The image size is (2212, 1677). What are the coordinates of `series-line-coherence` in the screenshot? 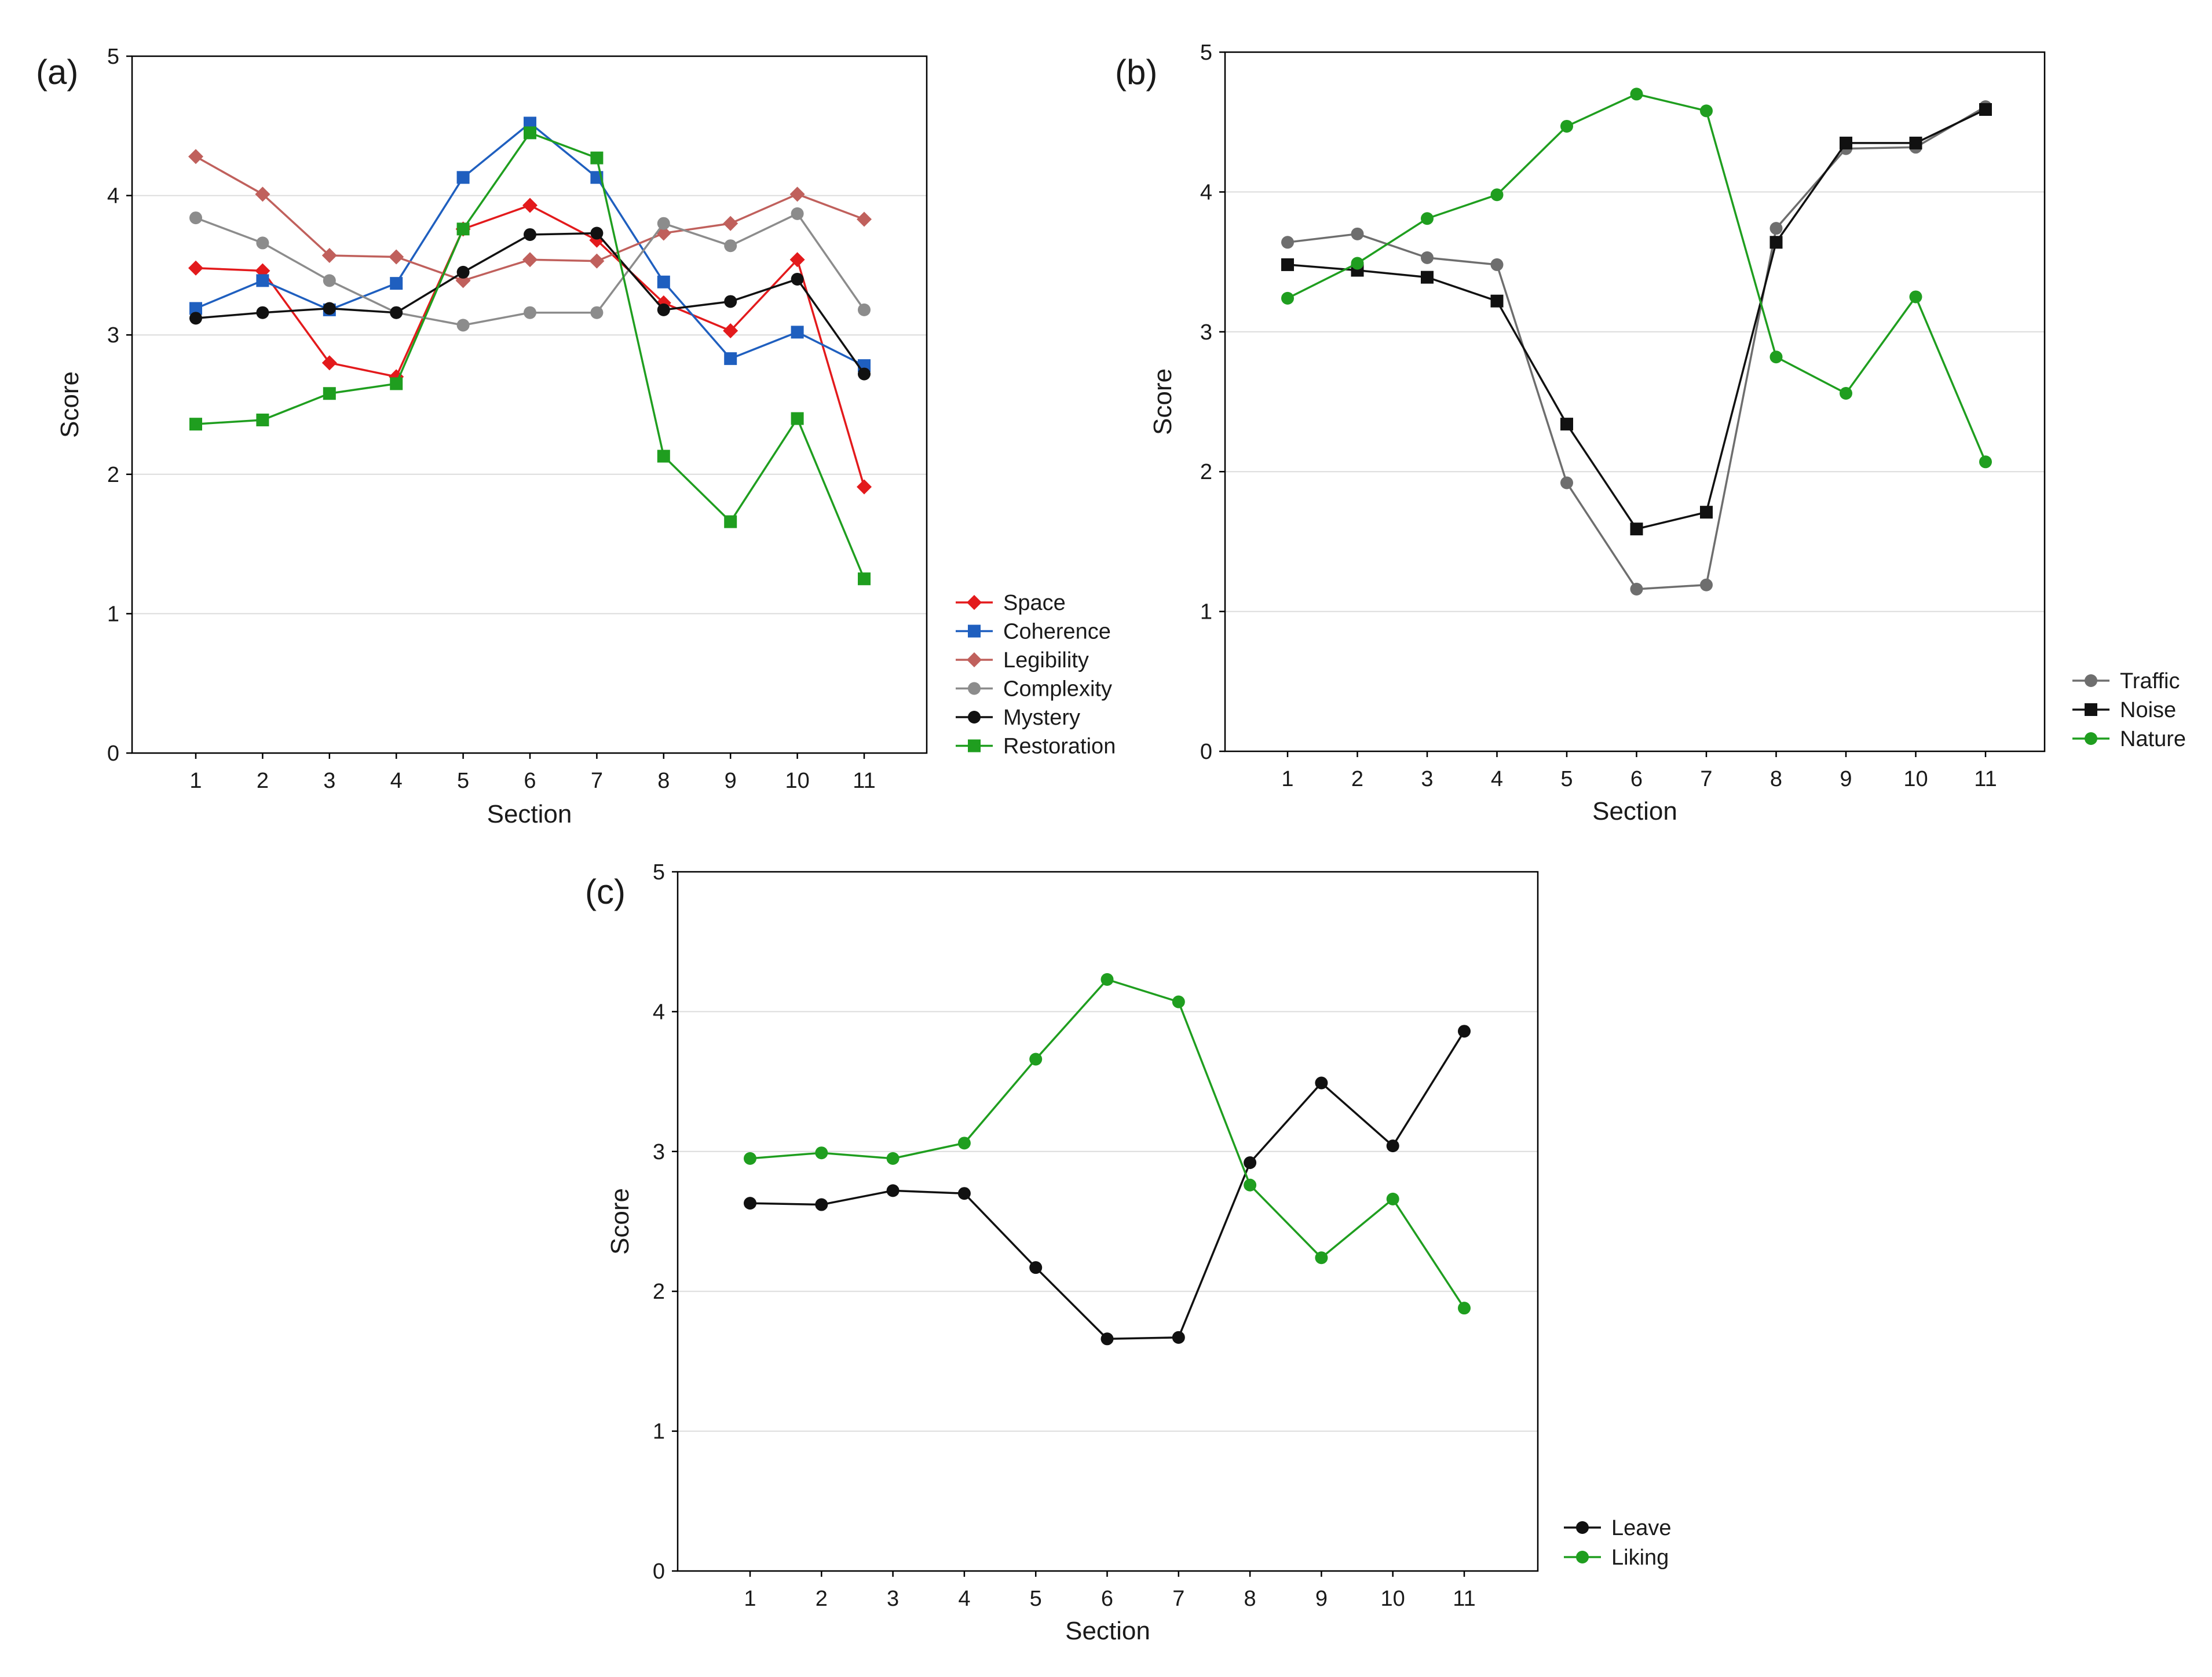 It's located at (530, 245).